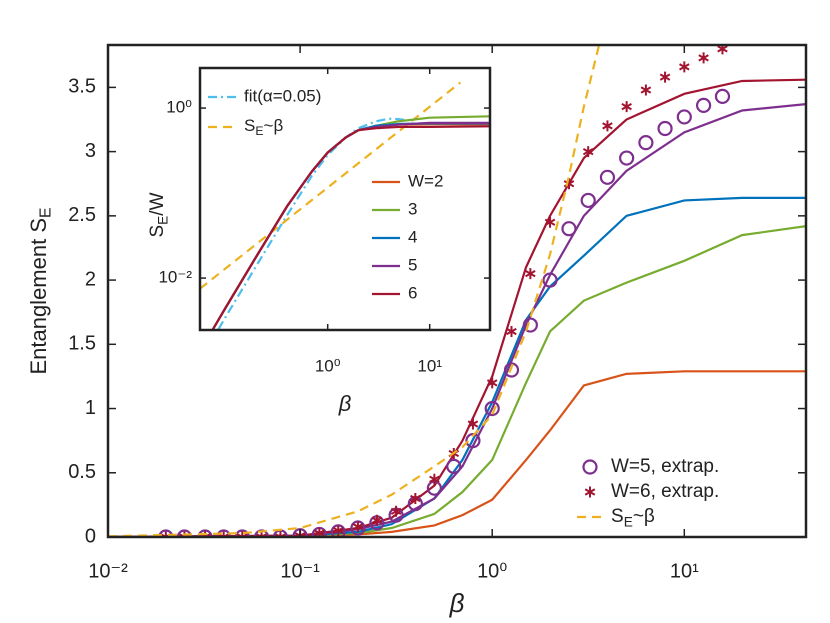 The width and height of the screenshot is (830, 623). Describe the element at coordinates (90, 536) in the screenshot. I see `y-tick-label: 0` at that location.